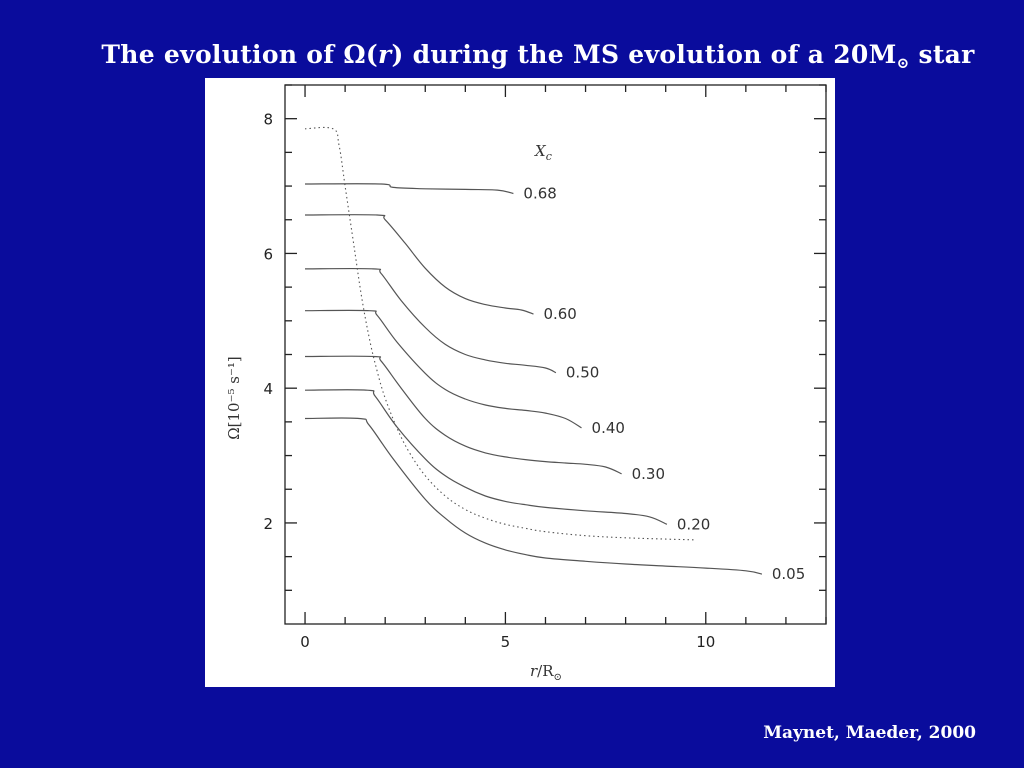 The image size is (1024, 768). Describe the element at coordinates (903, 63) in the screenshot. I see `title-sun-symbol: ⊙` at that location.